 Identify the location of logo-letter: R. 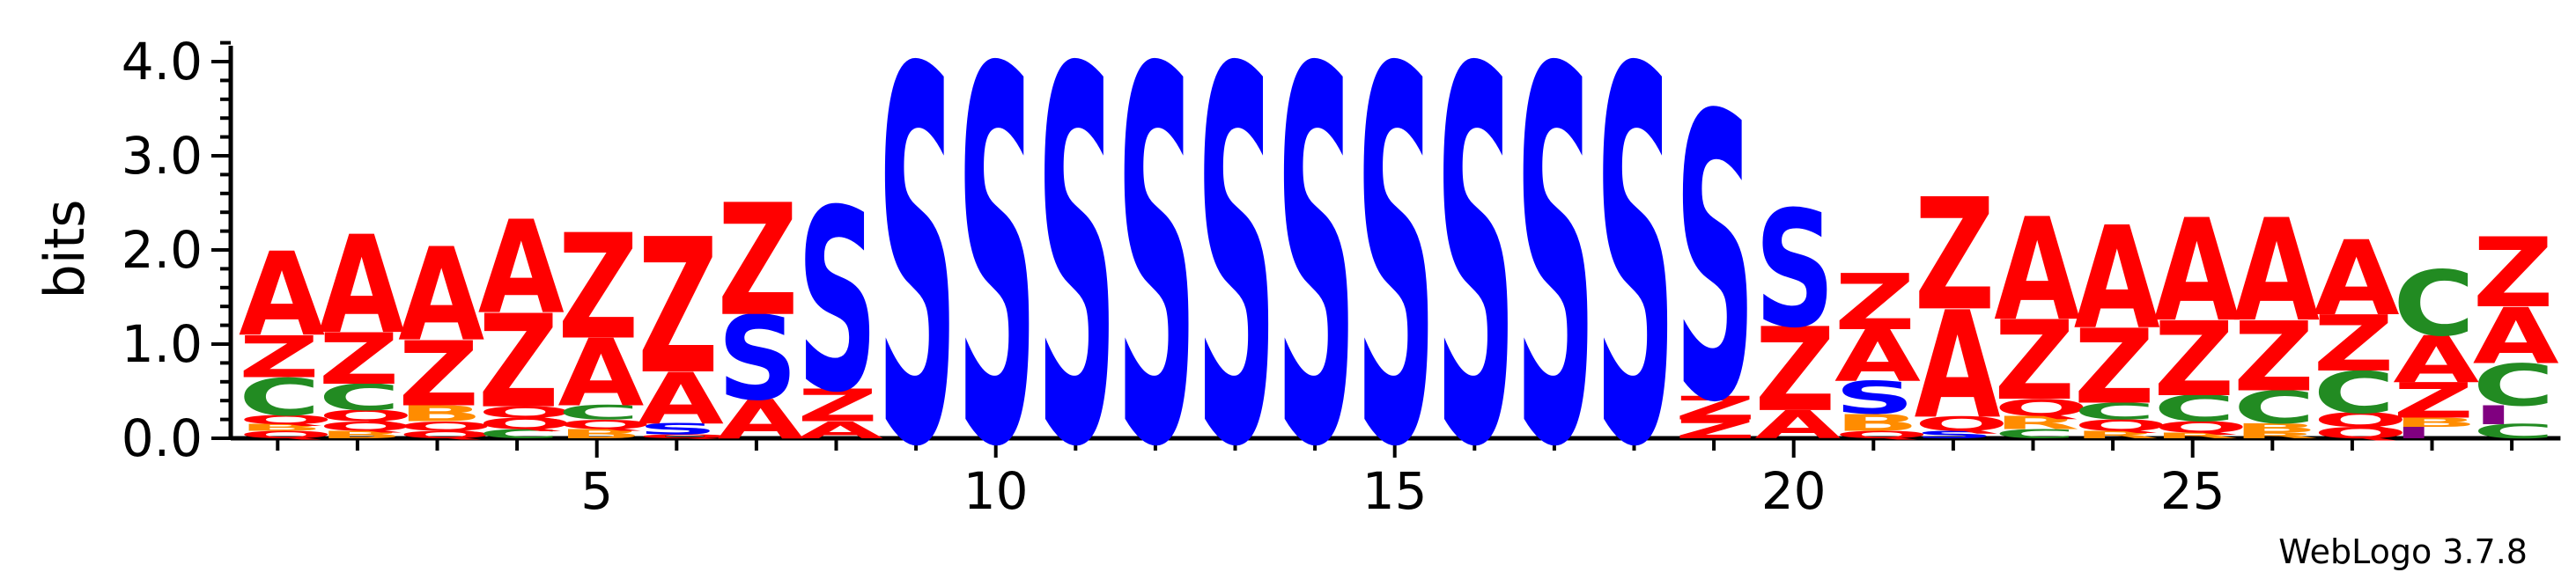
(2036, 423).